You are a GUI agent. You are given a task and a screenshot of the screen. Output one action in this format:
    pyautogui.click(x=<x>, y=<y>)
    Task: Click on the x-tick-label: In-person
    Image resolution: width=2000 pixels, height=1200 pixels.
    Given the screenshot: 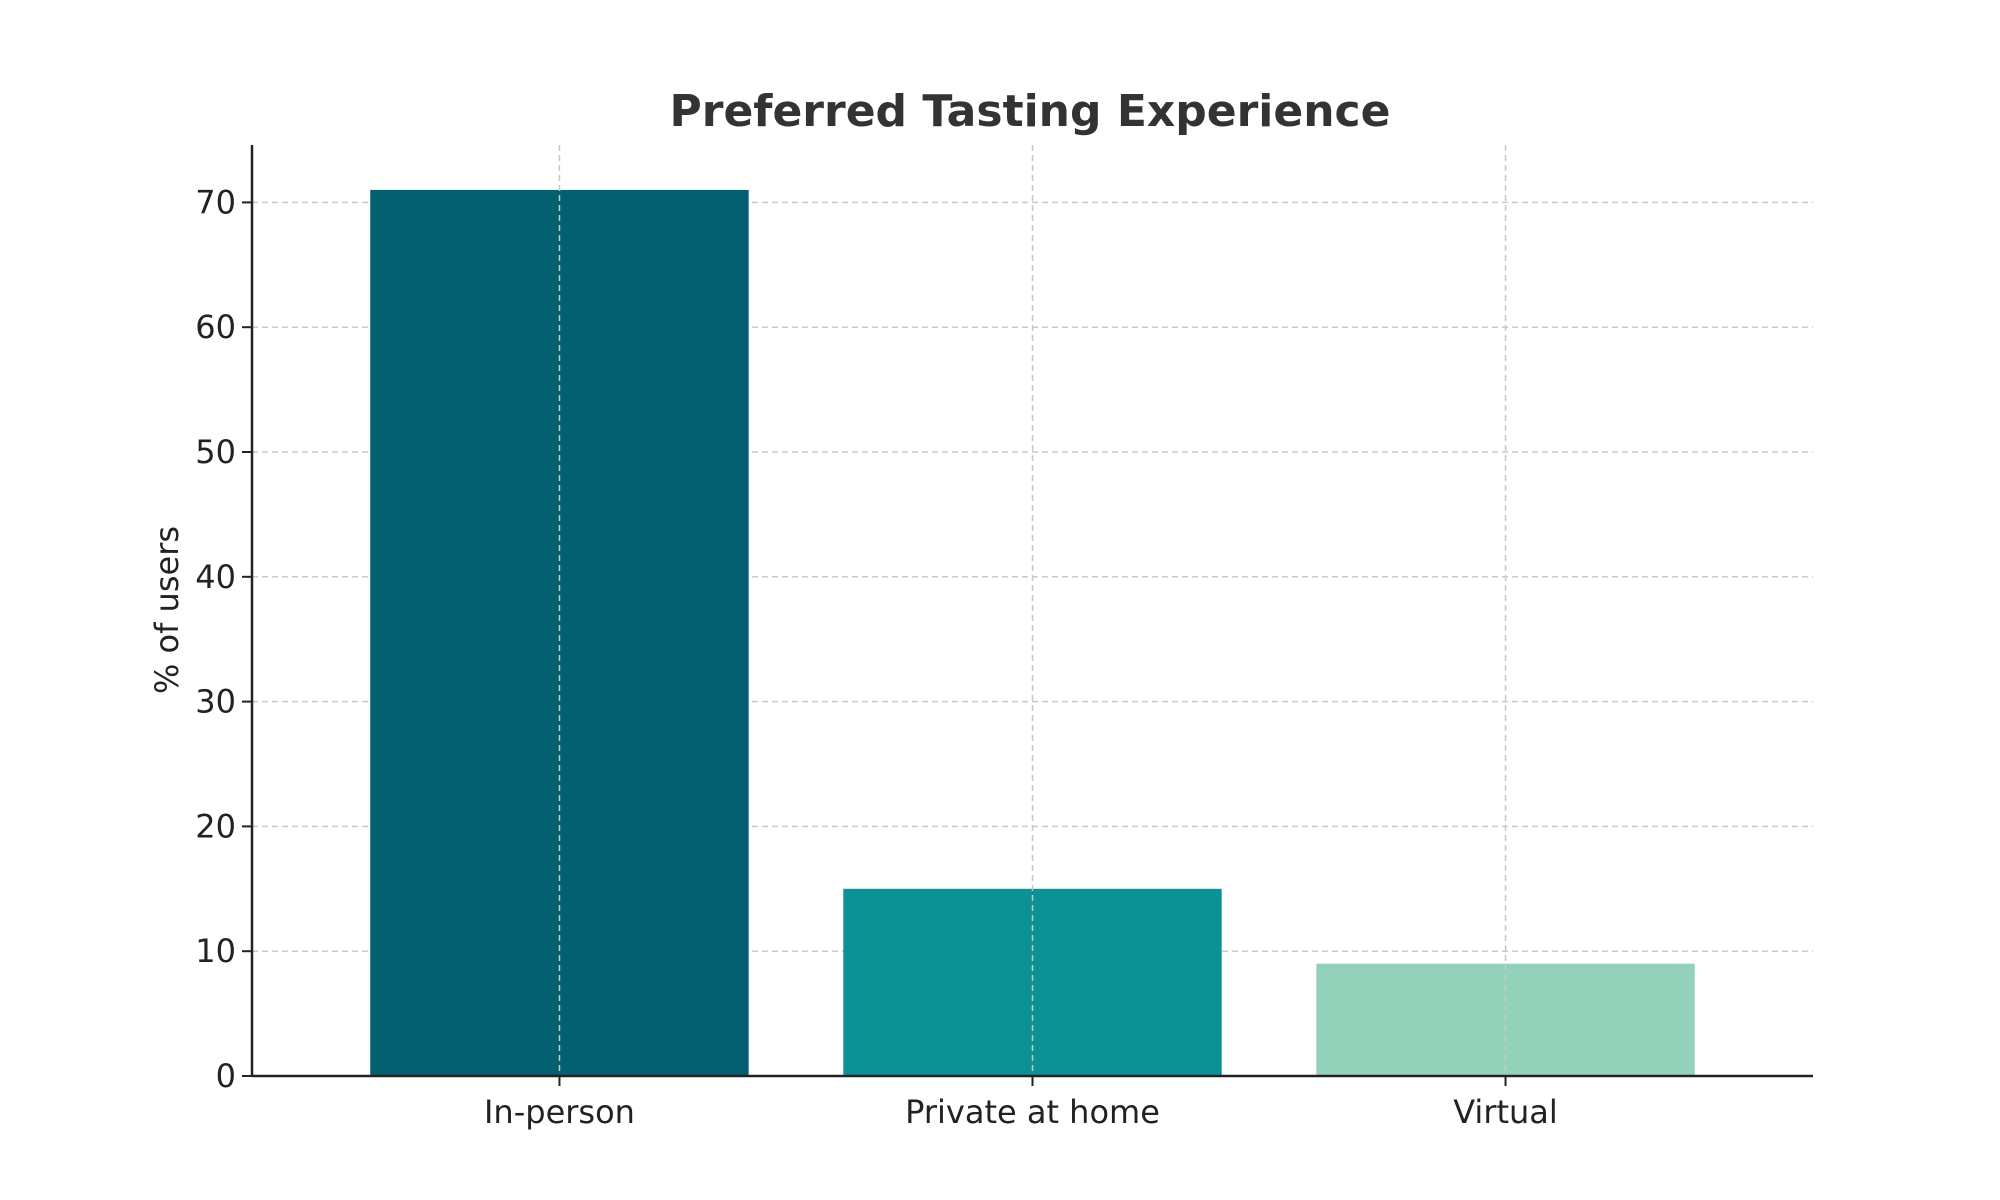 What is the action you would take?
    pyautogui.click(x=559, y=1112)
    